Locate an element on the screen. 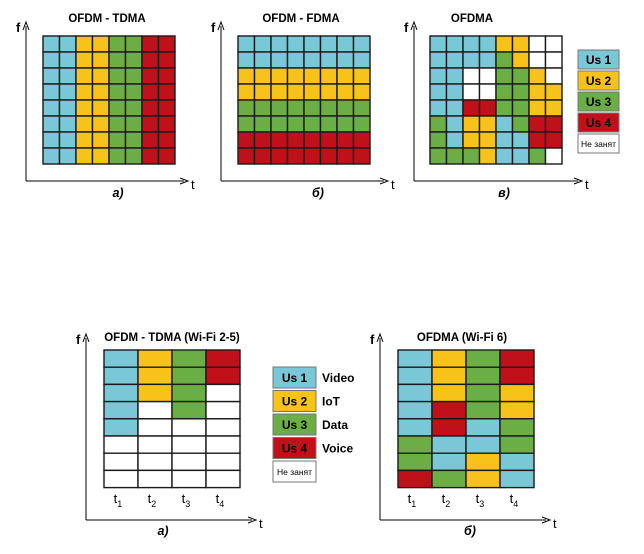 The height and width of the screenshot is (554, 644). legend-label: Us 2 is located at coordinates (599, 81).